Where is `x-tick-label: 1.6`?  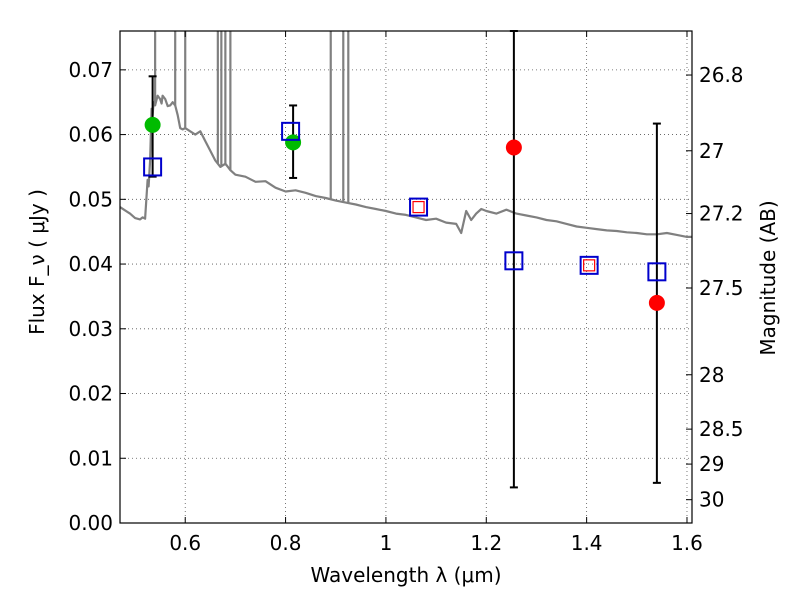
x-tick-label: 1.6 is located at coordinates (687, 543).